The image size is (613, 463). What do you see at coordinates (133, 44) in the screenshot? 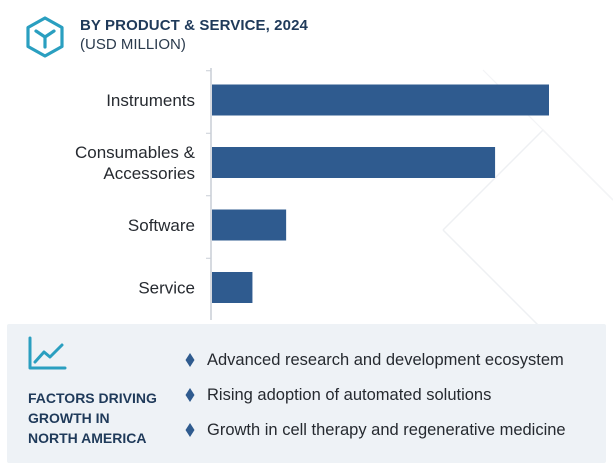
I see `chart-subtitle: (USD MILLION)` at bounding box center [133, 44].